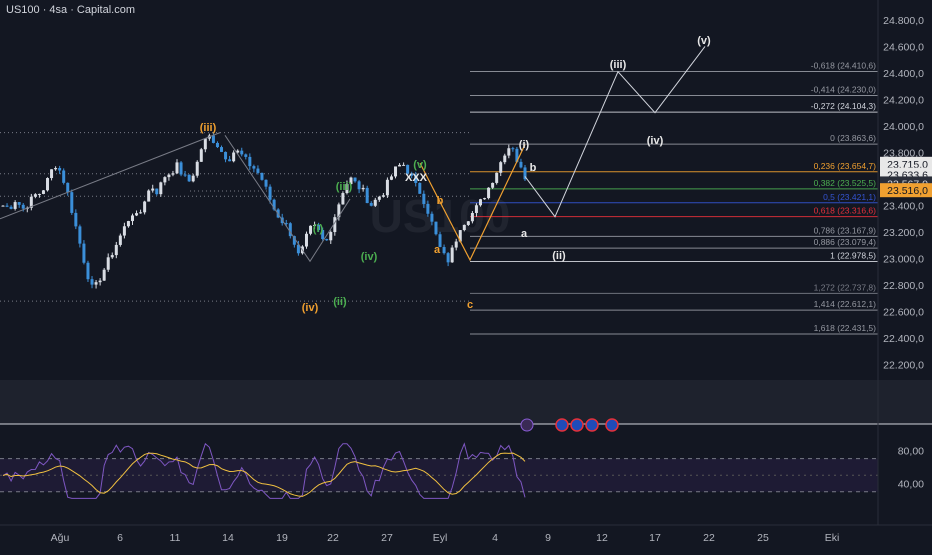 The width and height of the screenshot is (932, 555). I want to click on price-tick: 24.000,0, so click(903, 127).